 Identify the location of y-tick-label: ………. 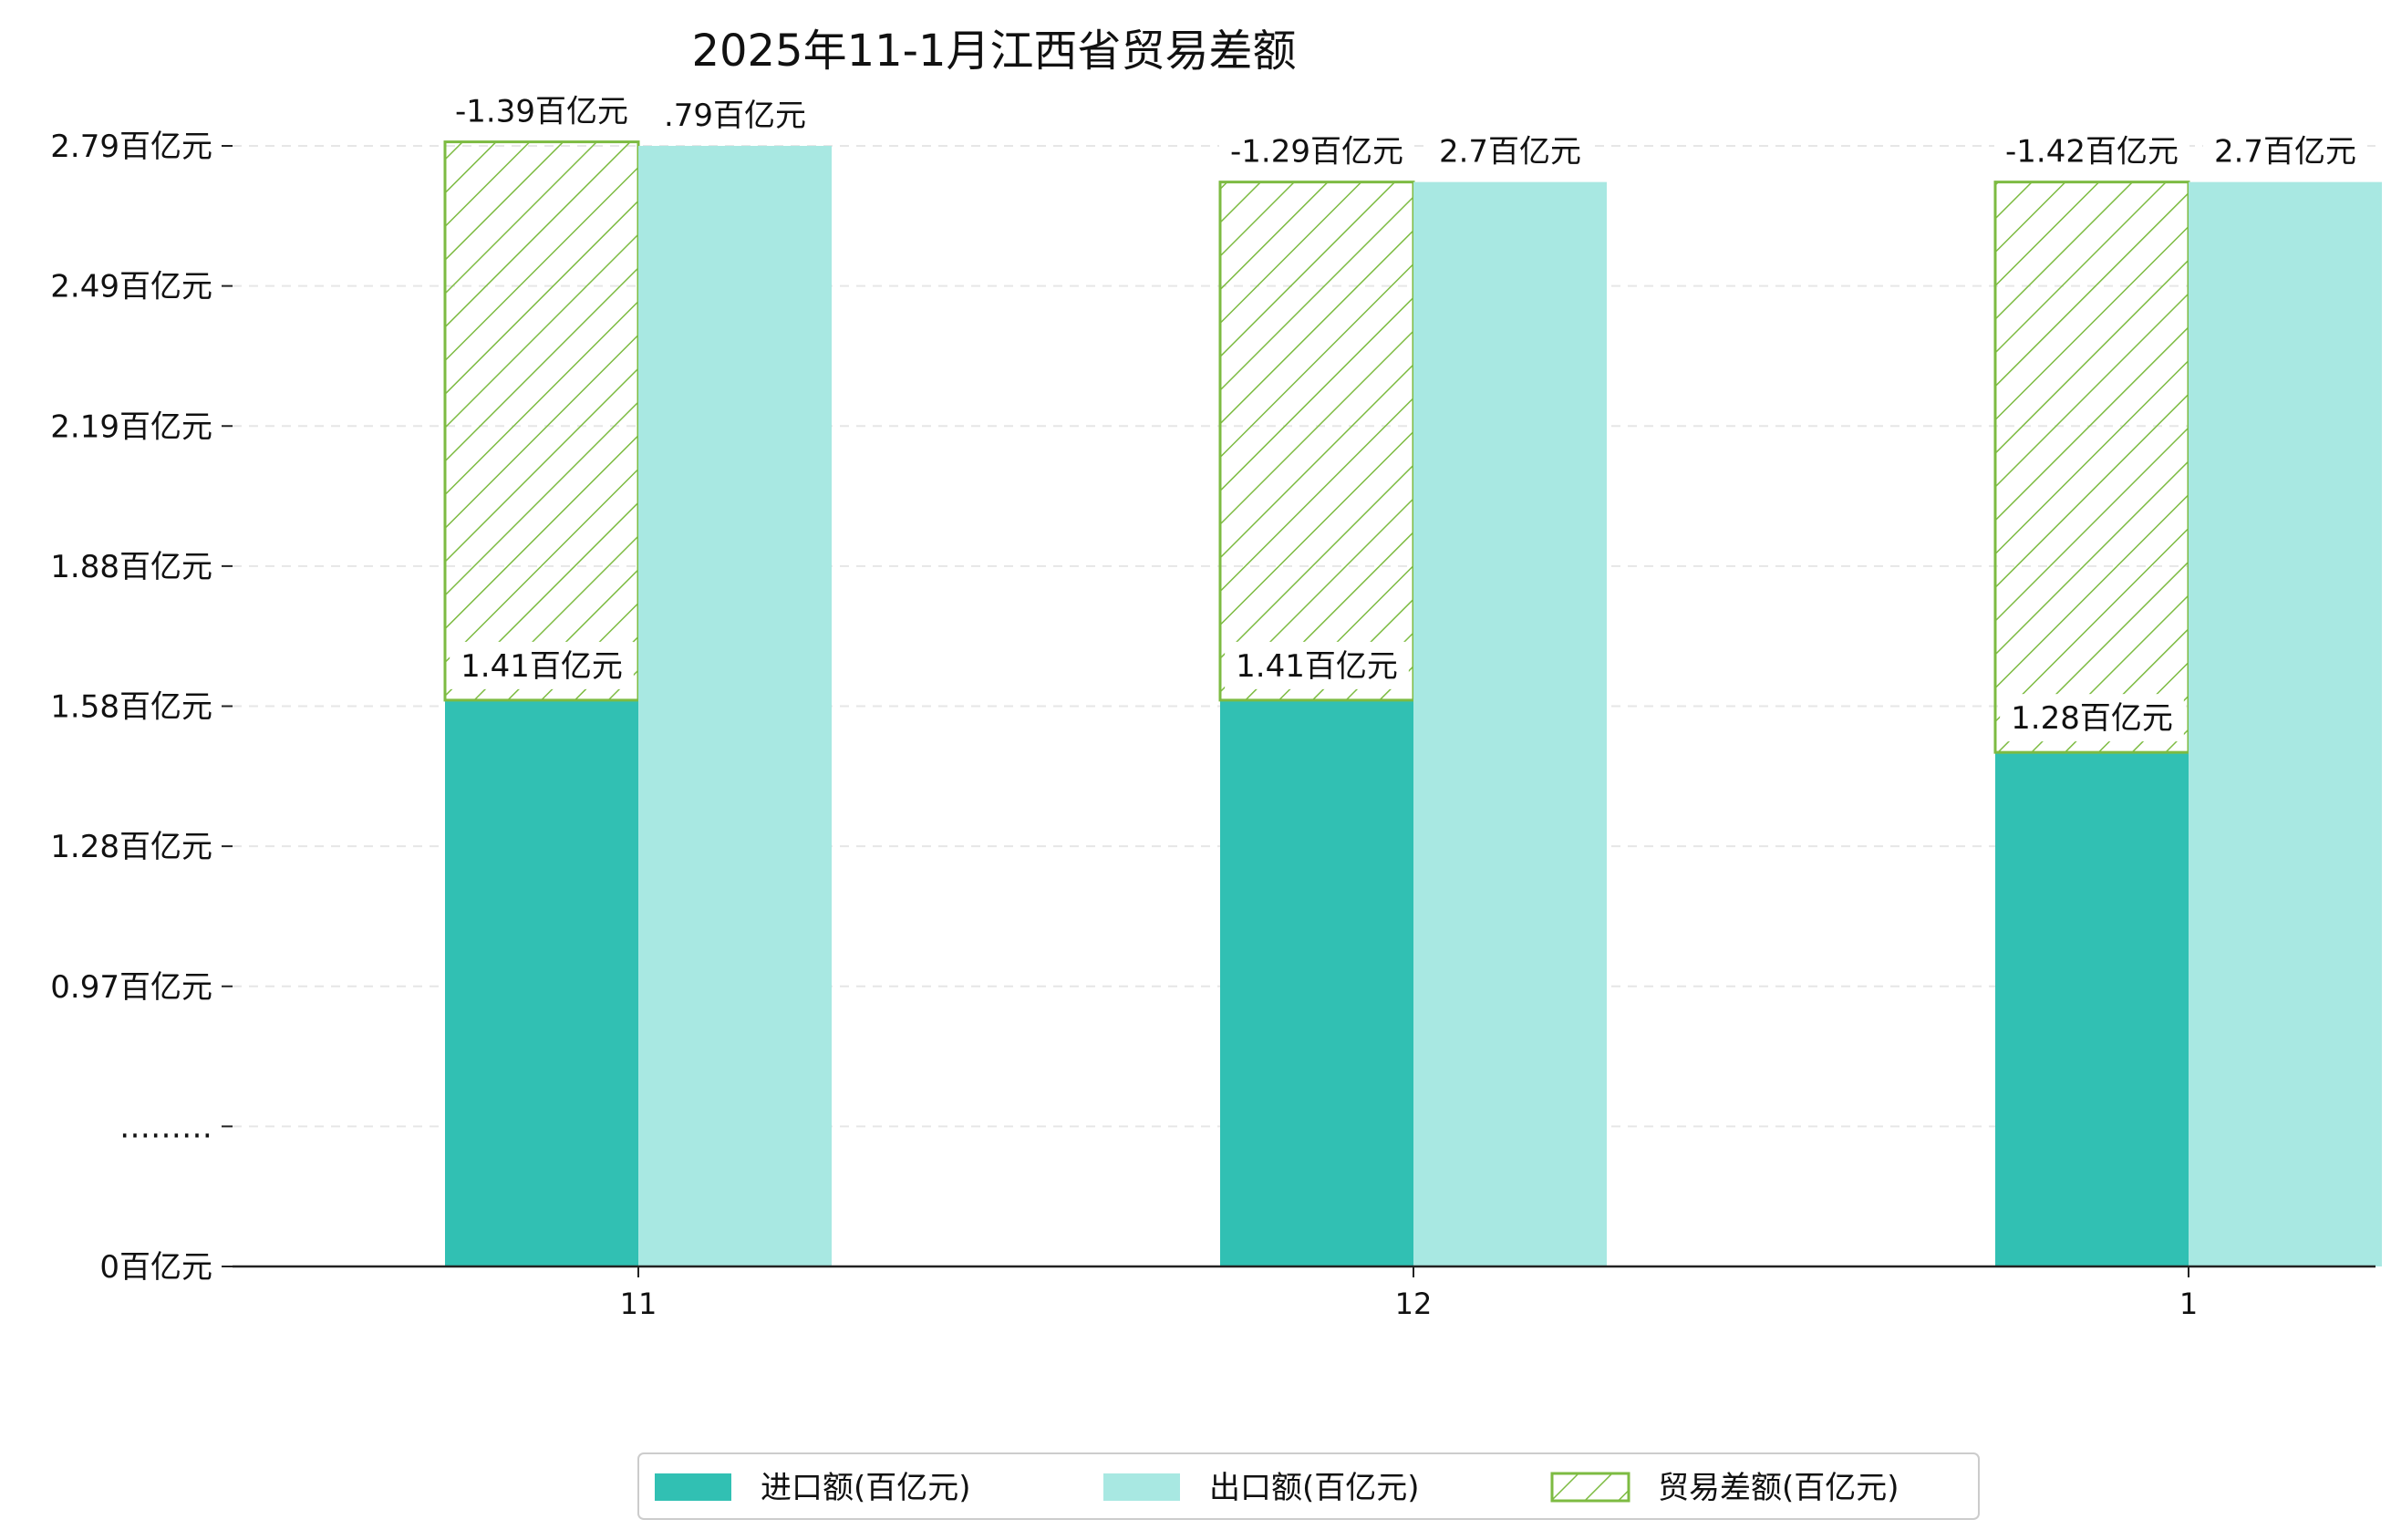
(165, 1127).